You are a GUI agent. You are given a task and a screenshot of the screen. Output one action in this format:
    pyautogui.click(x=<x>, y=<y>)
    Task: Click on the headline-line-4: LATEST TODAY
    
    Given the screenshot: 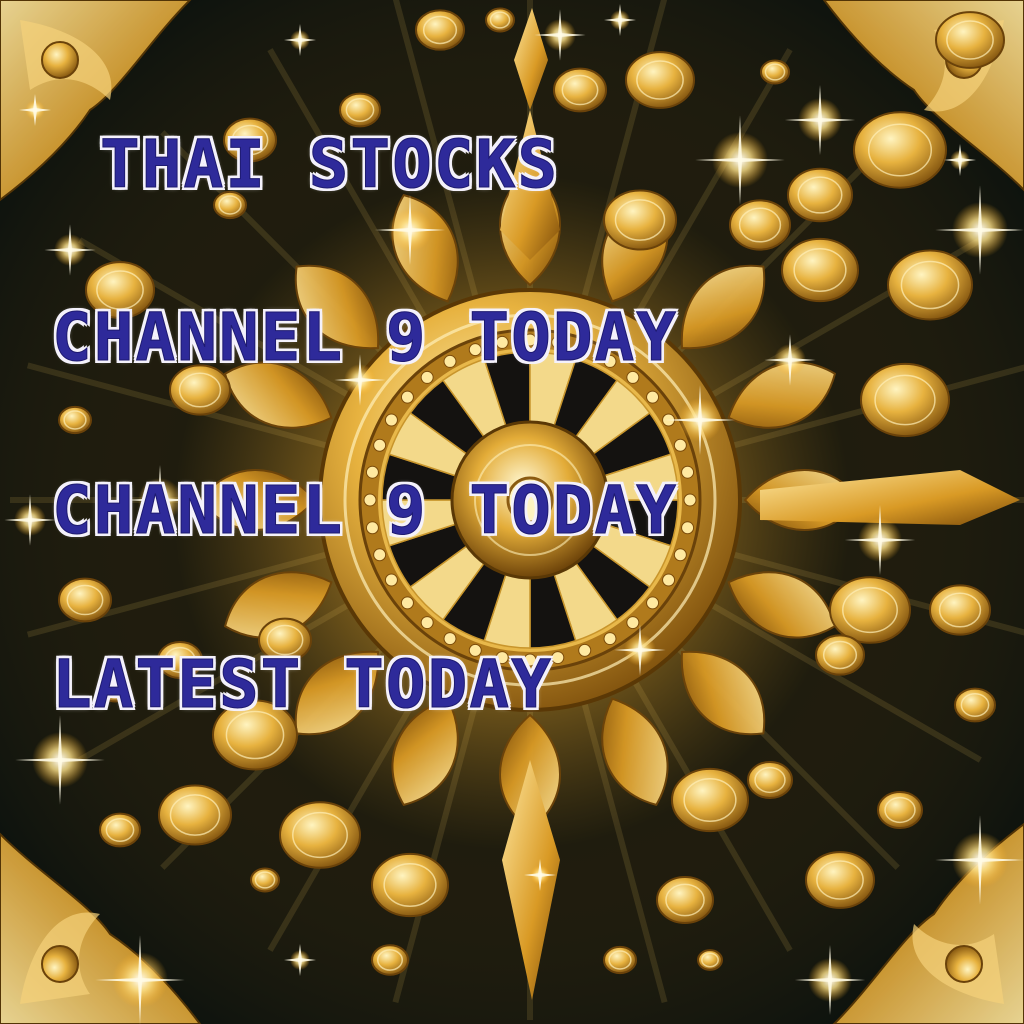 What is the action you would take?
    pyautogui.click(x=302, y=684)
    